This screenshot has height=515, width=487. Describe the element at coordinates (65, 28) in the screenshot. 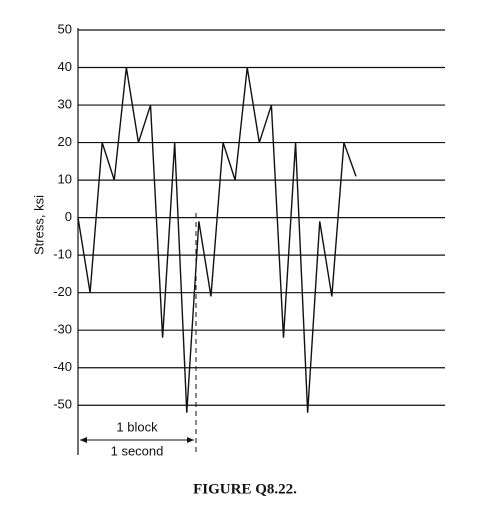

I see `y-tick-label: 50` at that location.